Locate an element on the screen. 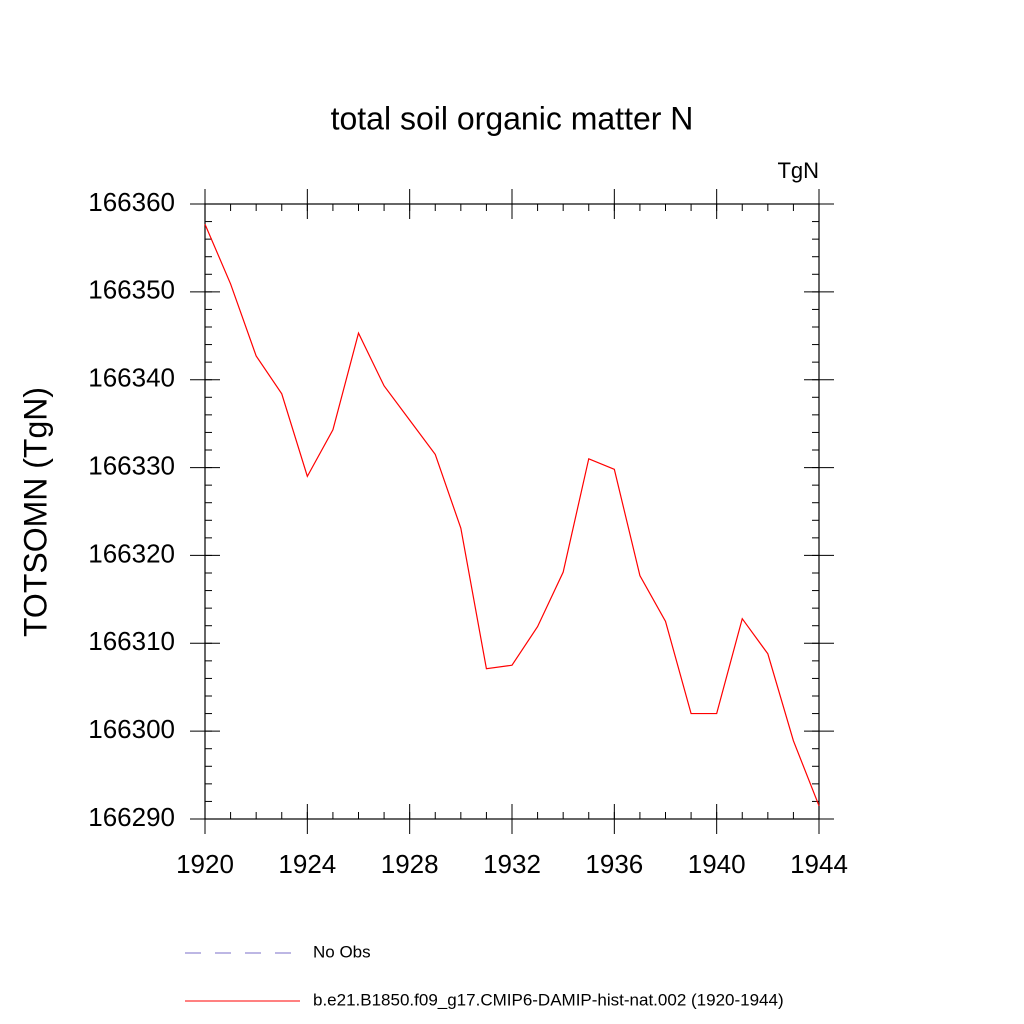 Image resolution: width=1024 pixels, height=1024 pixels. x-tick-label: 1924 is located at coordinates (307, 864).